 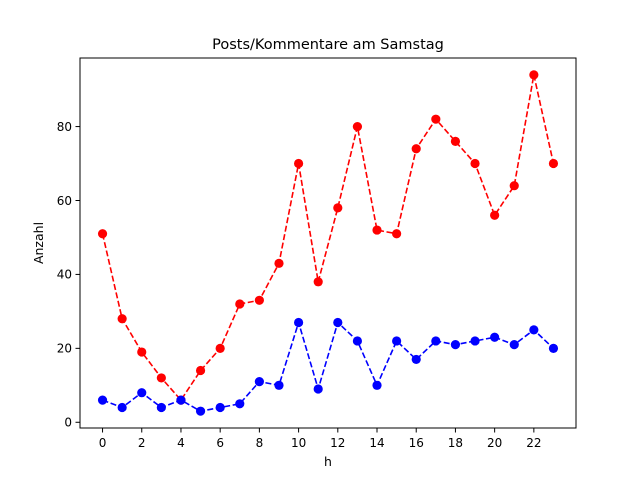 What do you see at coordinates (64, 349) in the screenshot?
I see `y-tick-label: 20` at bounding box center [64, 349].